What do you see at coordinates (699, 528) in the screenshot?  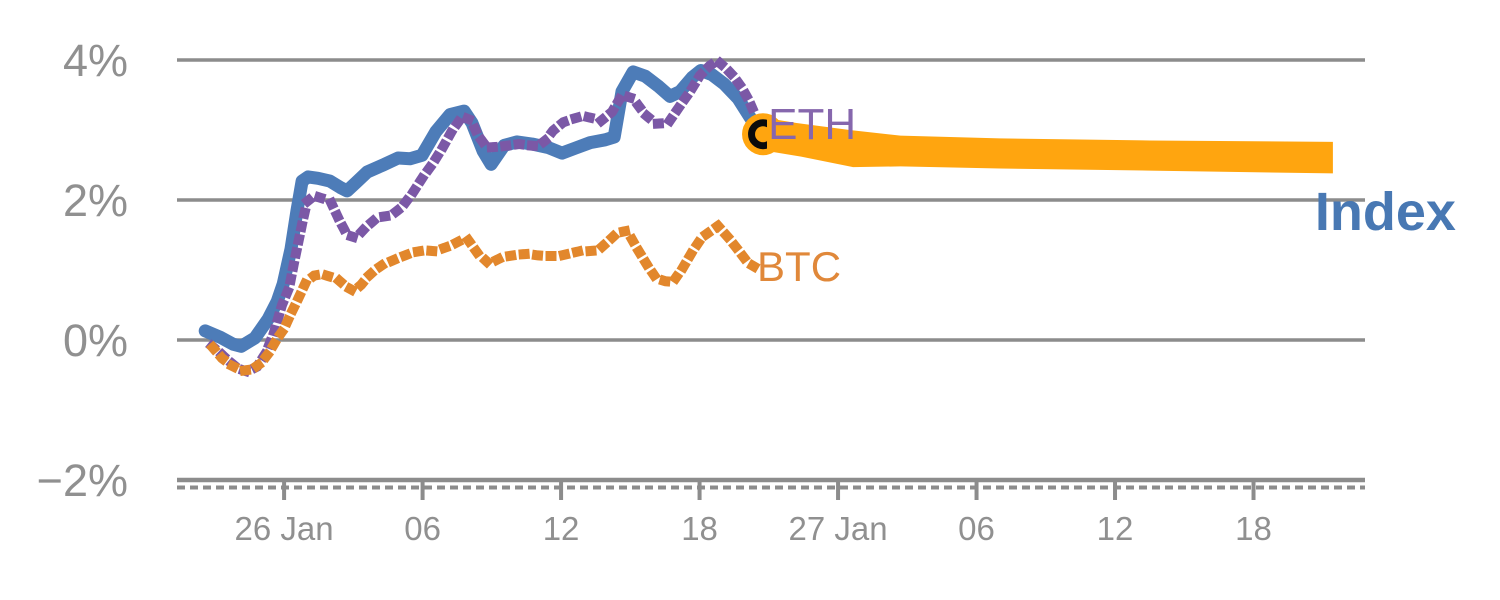 I see `x-tick-label-3: 18` at bounding box center [699, 528].